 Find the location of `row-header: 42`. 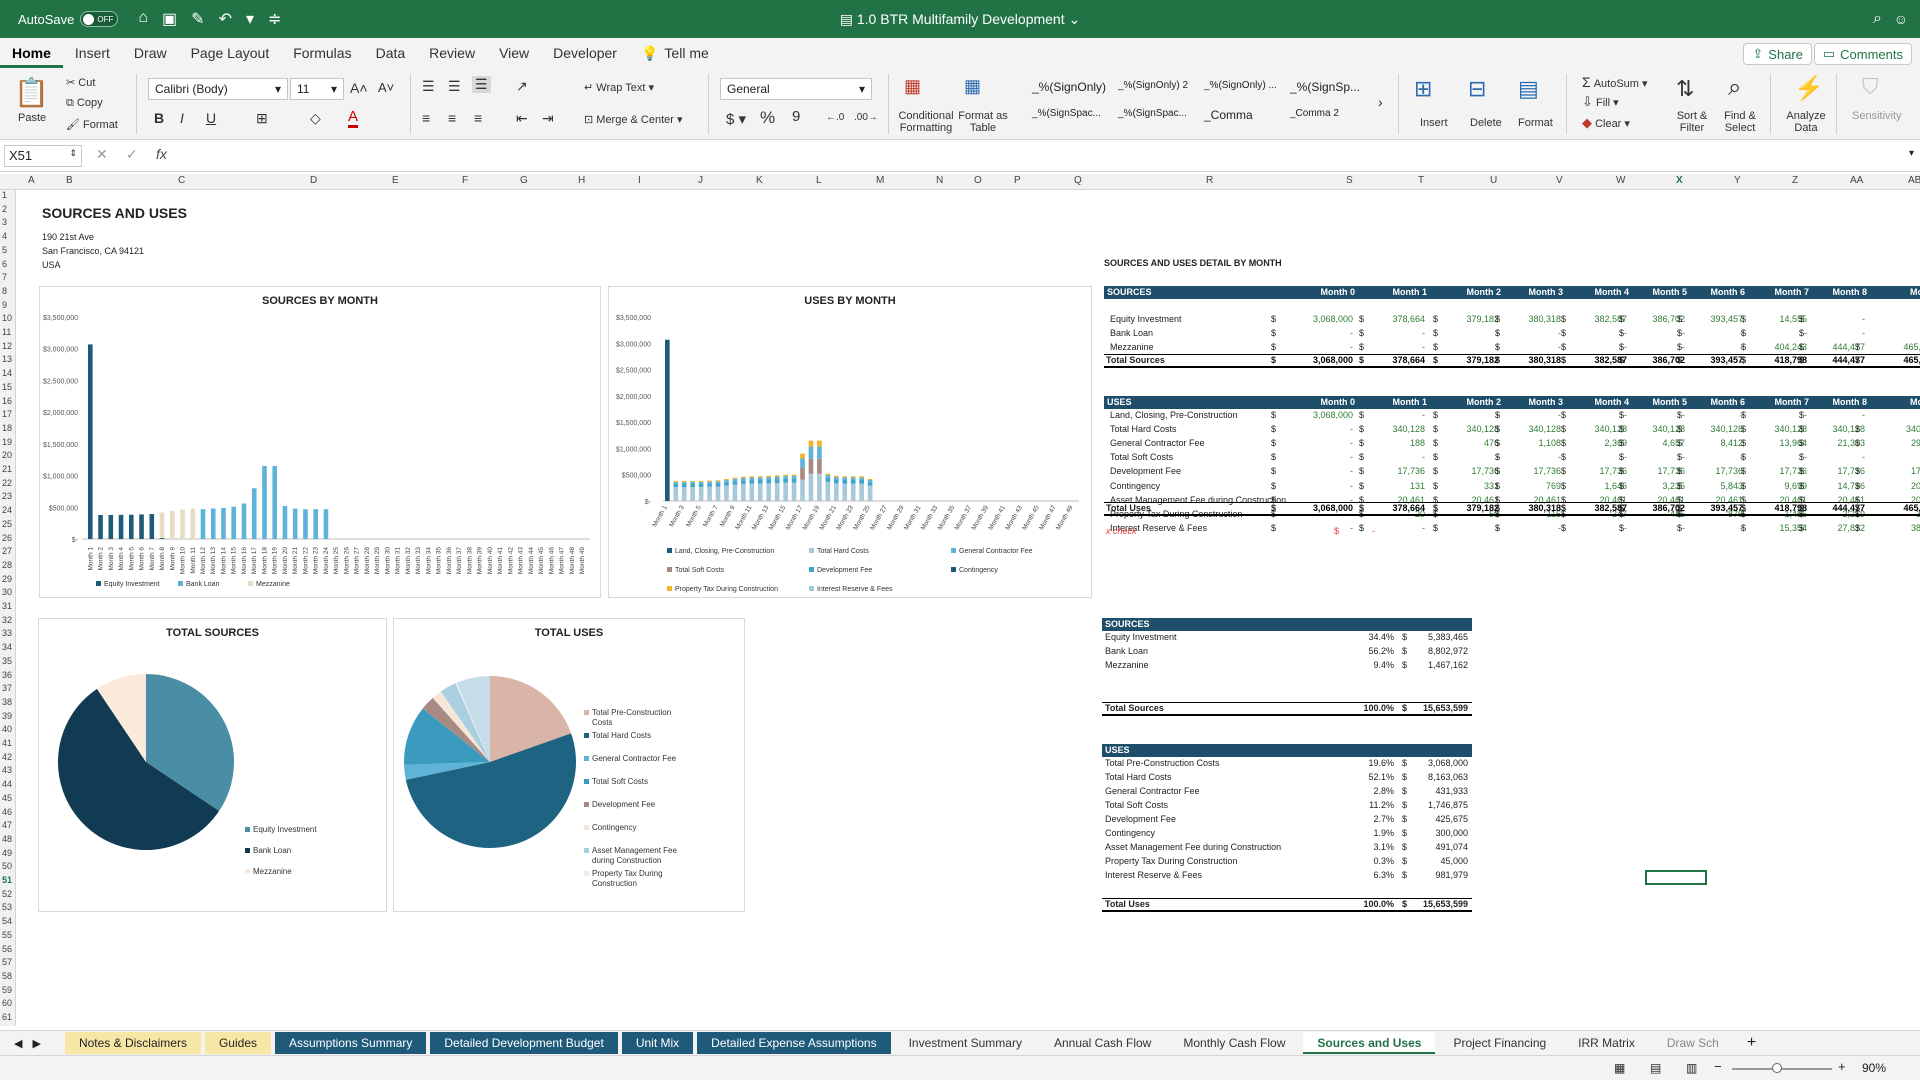

row-header: 42 is located at coordinates (7, 756).